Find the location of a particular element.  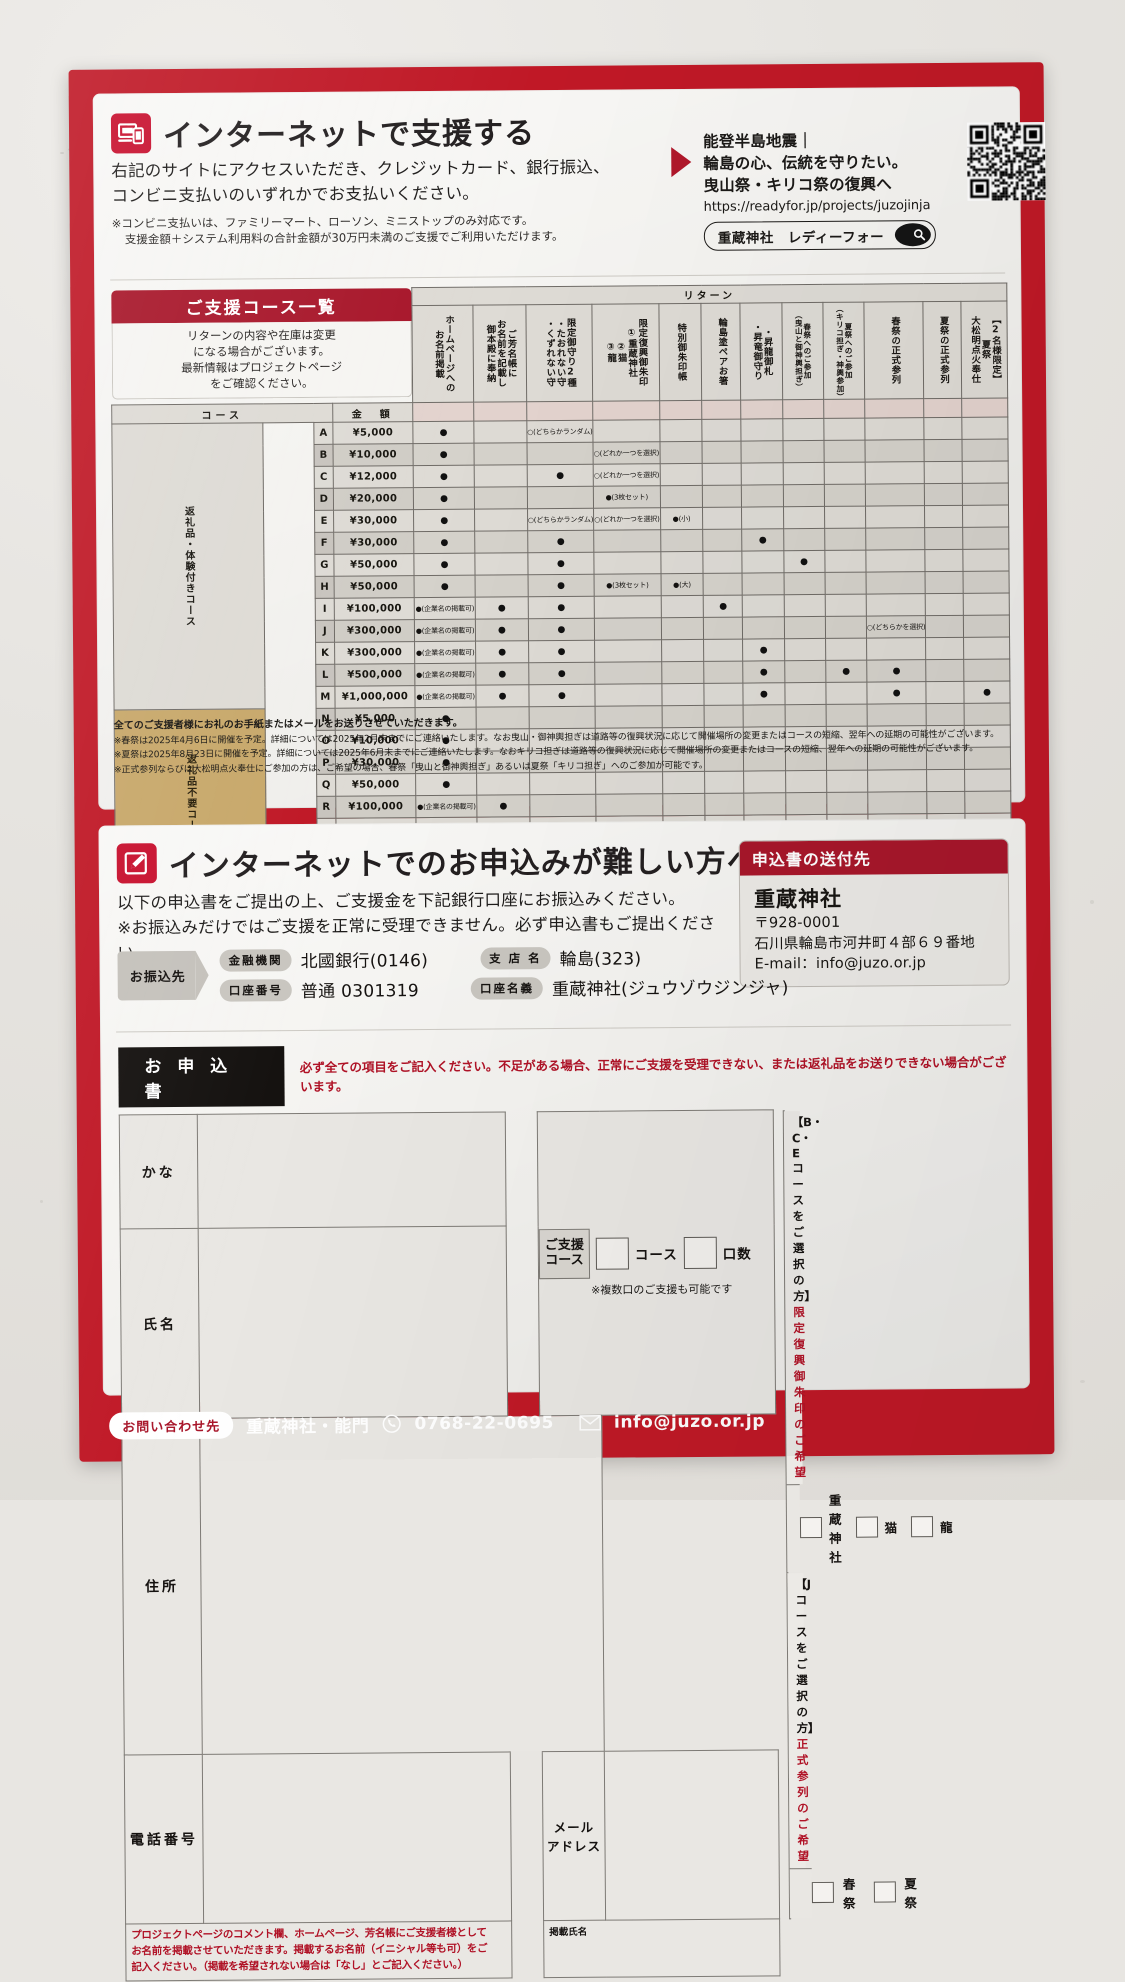

mark-note: ○(どちらかランダム) is located at coordinates (560, 520).